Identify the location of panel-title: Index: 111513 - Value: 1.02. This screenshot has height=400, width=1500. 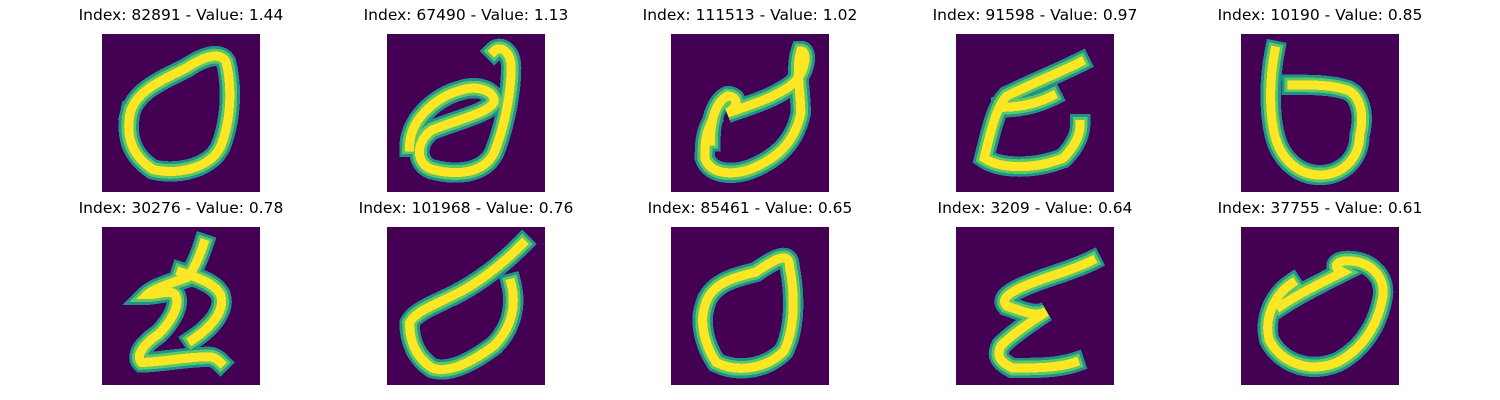
(750, 15).